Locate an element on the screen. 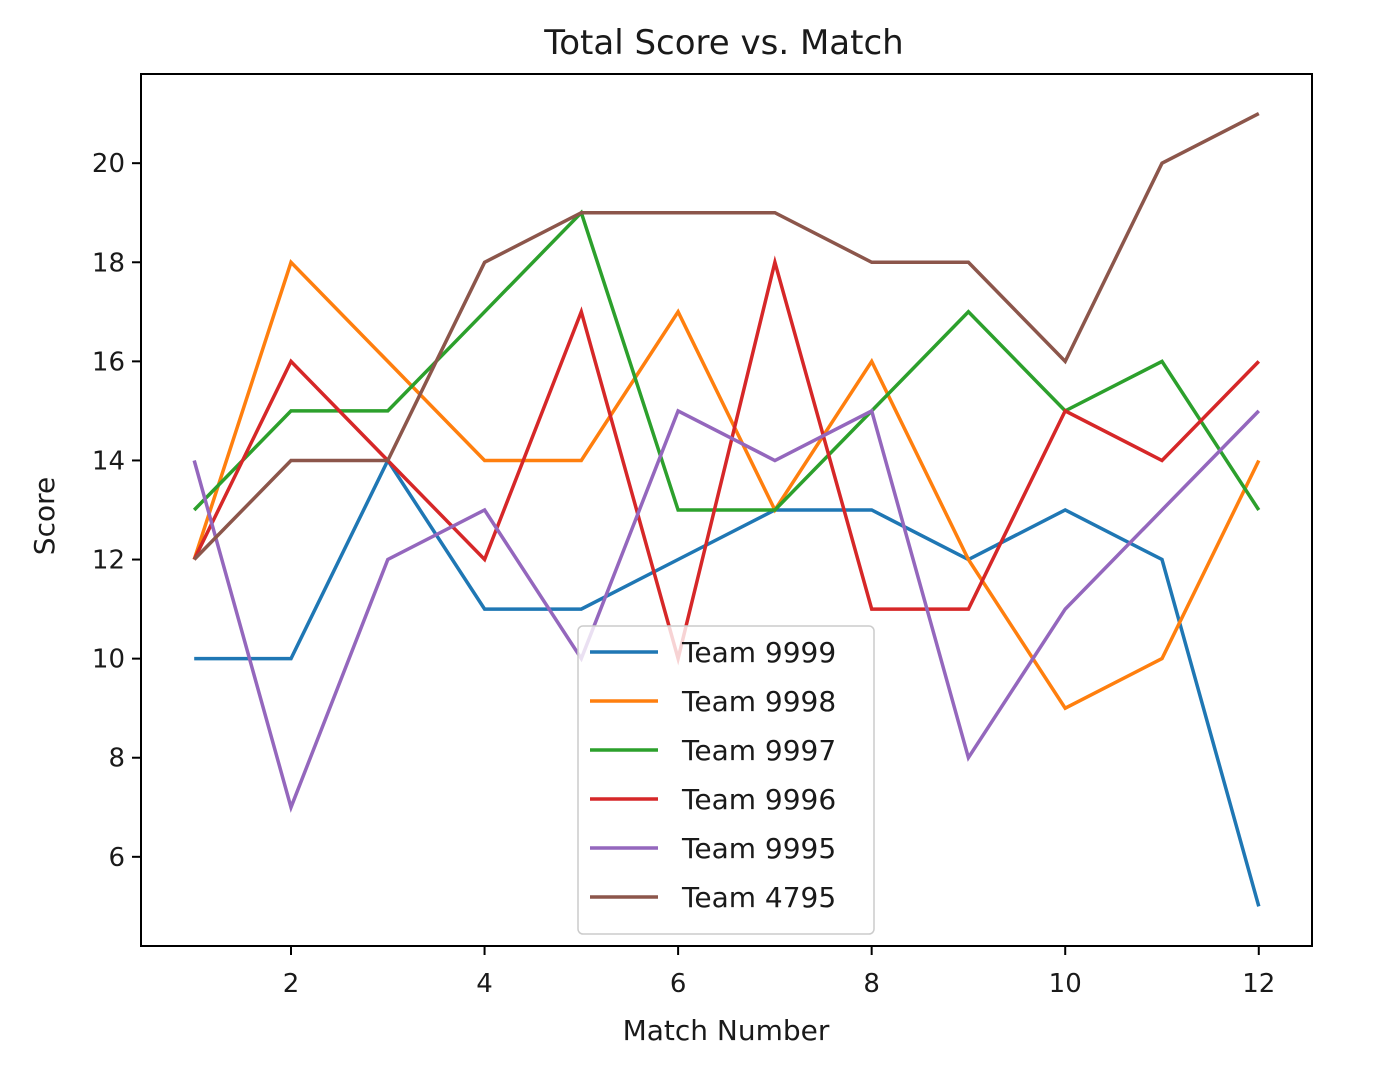 The height and width of the screenshot is (1086, 1374). chart-title: Total Score vs. Match is located at coordinates (723, 43).